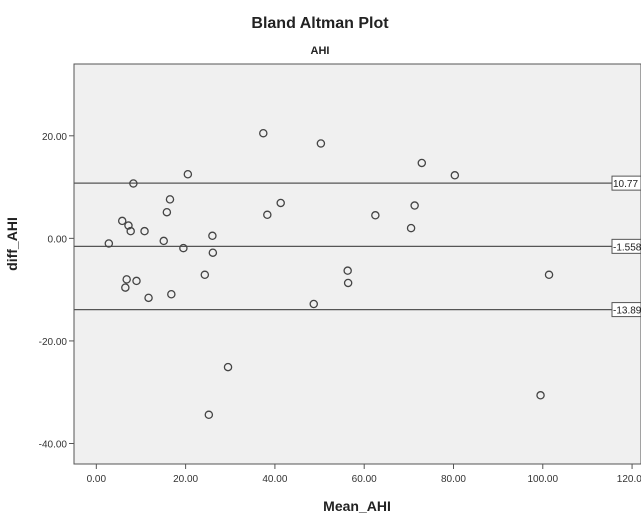 The image size is (641, 518). I want to click on y-tick-label: 20.00, so click(54, 137).